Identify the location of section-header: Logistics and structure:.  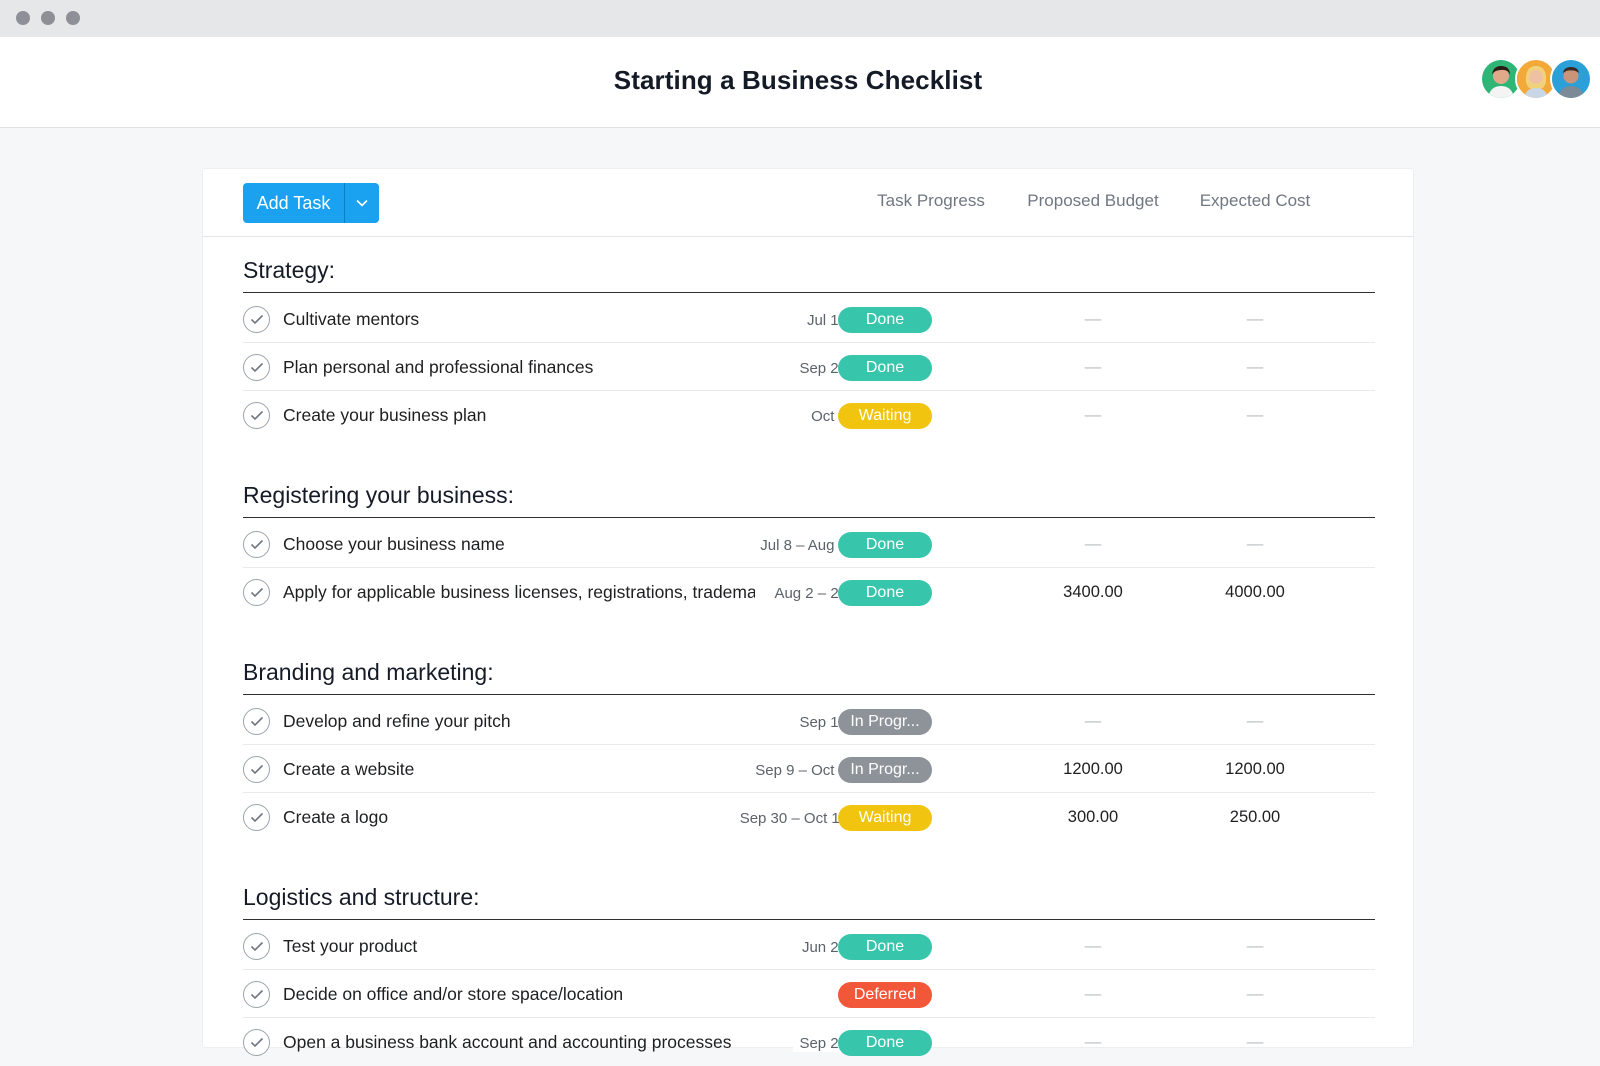
(809, 892).